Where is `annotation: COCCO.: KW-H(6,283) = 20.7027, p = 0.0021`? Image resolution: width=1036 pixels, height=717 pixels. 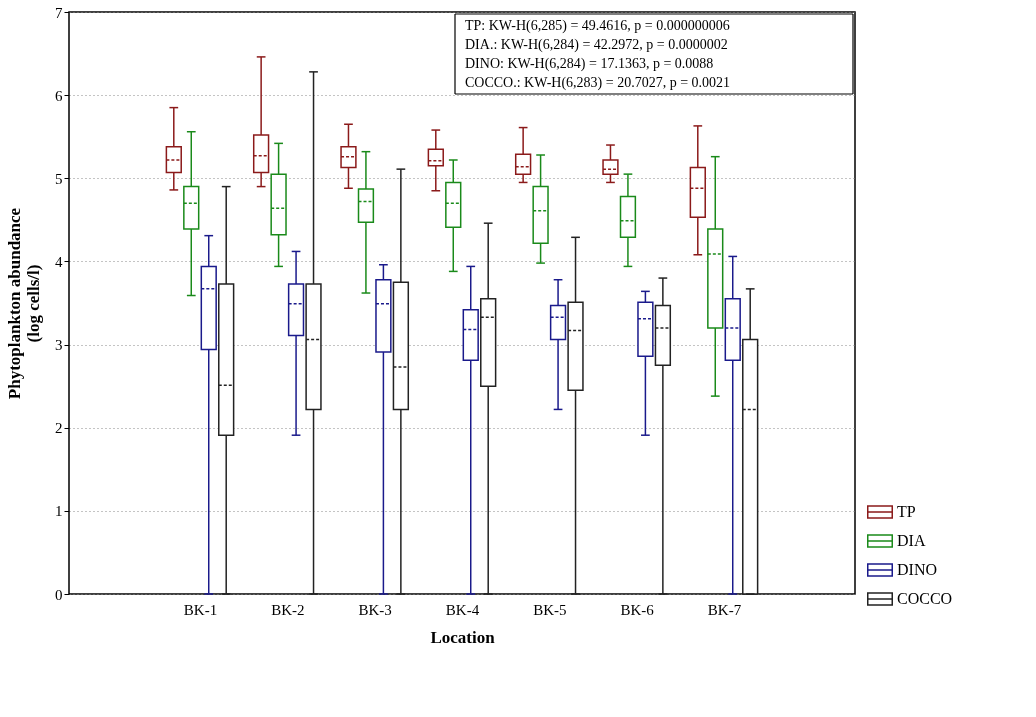 annotation: COCCO.: KW-H(6,283) = 20.7027, p = 0.0021 is located at coordinates (598, 83).